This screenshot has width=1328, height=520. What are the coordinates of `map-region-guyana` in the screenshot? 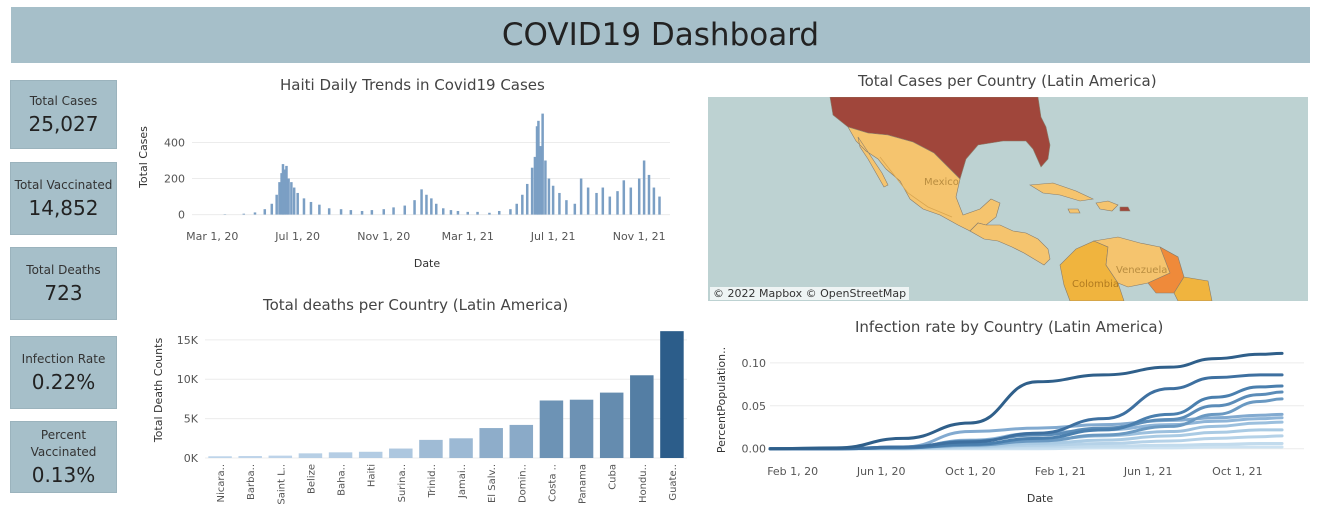 It's located at (1166, 270).